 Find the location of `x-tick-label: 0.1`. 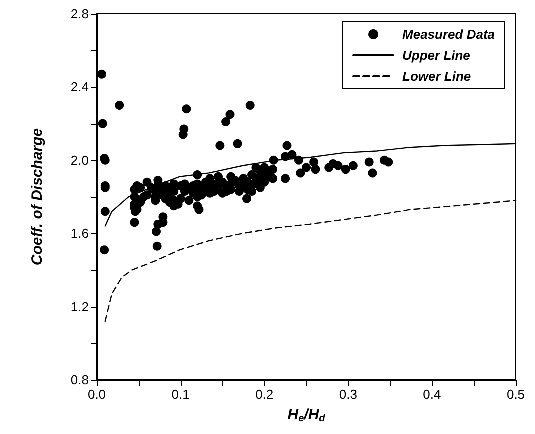

x-tick-label: 0.1 is located at coordinates (181, 394).